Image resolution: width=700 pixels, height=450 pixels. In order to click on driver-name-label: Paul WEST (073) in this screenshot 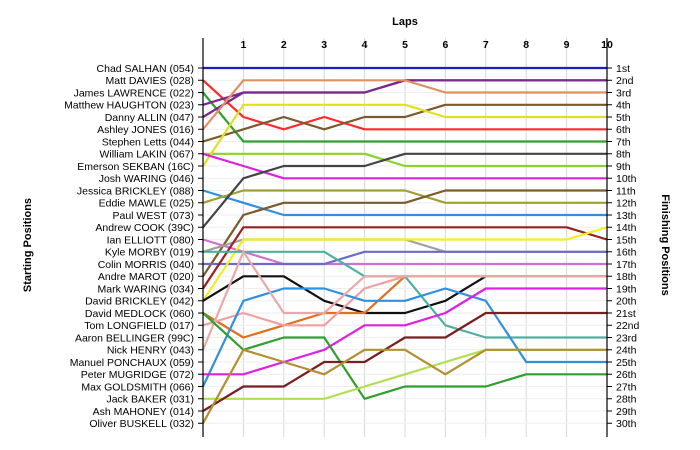, I will do `click(153, 216)`.